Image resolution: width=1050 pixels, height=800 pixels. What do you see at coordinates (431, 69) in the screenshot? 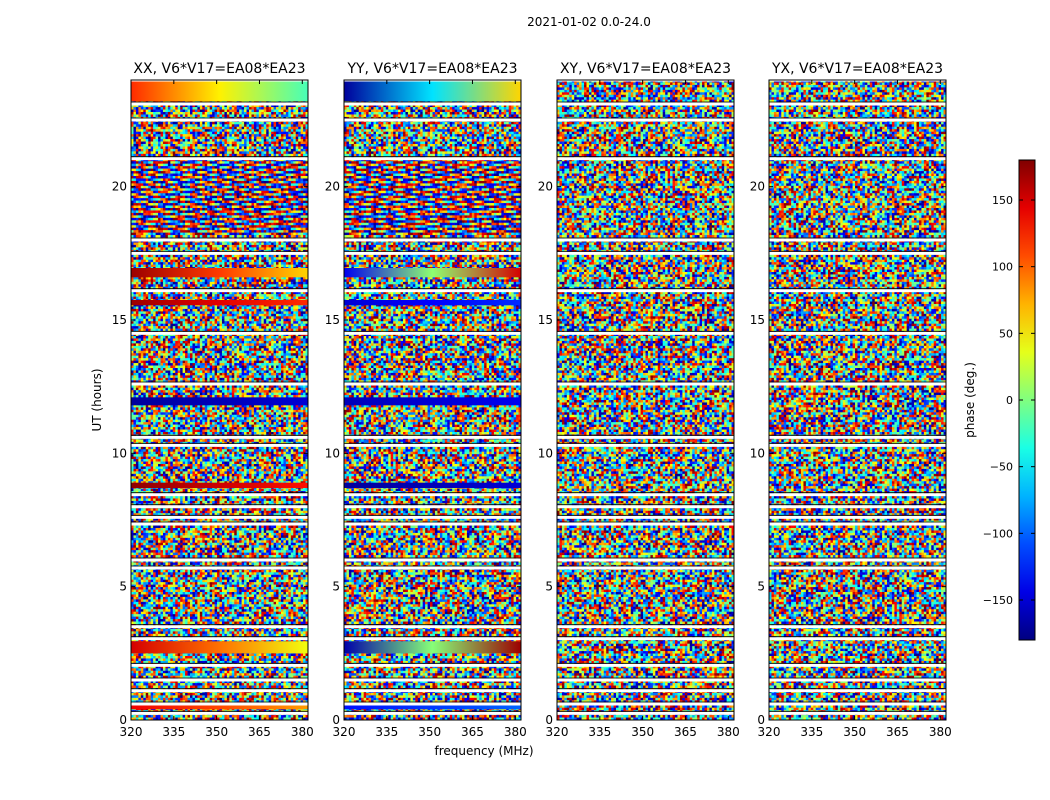
I see `panel-title: YY, V6*V17=EA08*EA23` at bounding box center [431, 69].